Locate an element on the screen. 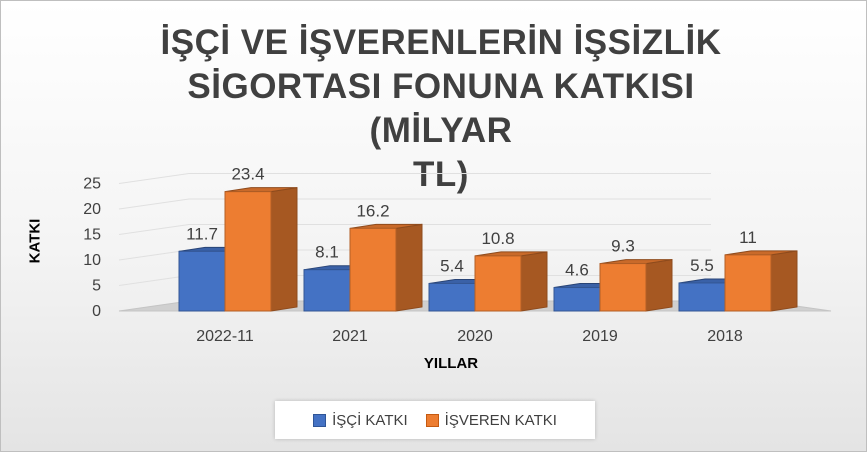 The width and height of the screenshot is (867, 453). legend-item-isveren: İŞVEREN KATKI is located at coordinates (491, 420).